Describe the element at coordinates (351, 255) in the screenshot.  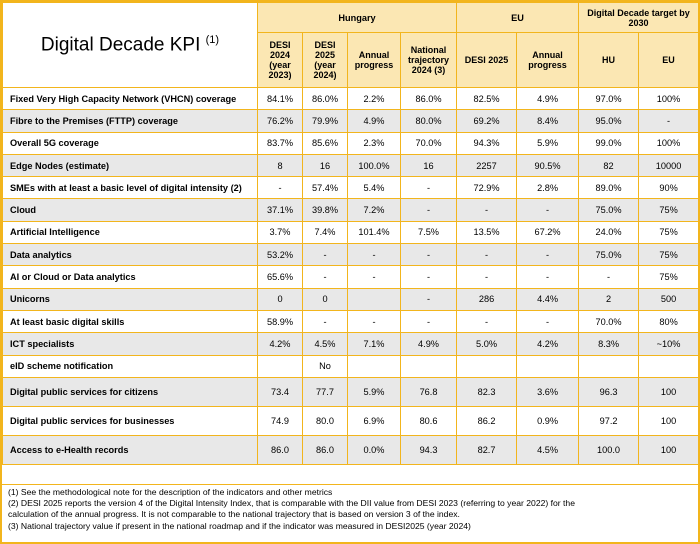
I see `table-row: Data analytics 53.2% - - - - -75.0% 75%` at that location.